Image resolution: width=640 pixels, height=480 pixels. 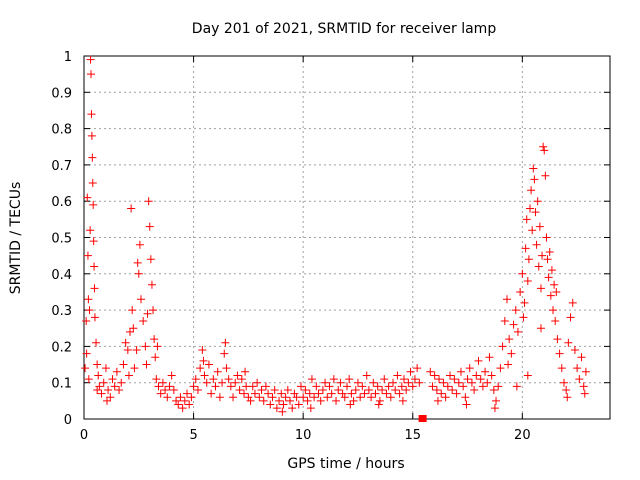 What do you see at coordinates (303, 435) in the screenshot?
I see `x-tick-label: 10` at bounding box center [303, 435].